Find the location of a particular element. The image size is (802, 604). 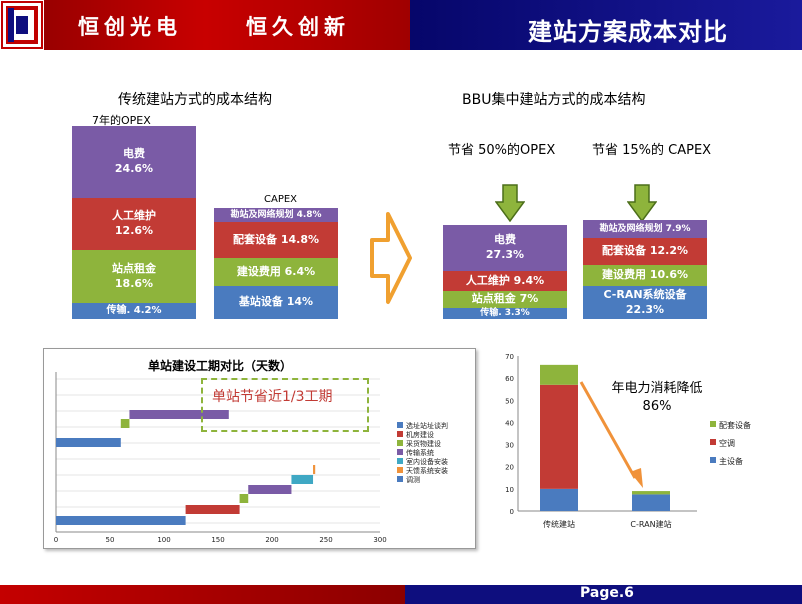

bbu-opex-rent-block: 站点租金 7% is located at coordinates (505, 299).